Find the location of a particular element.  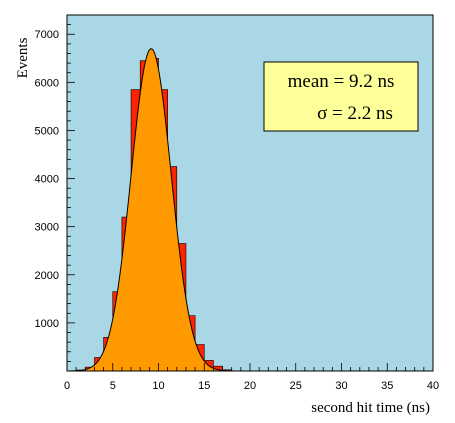

x-tick-label: 10 is located at coordinates (158, 386).